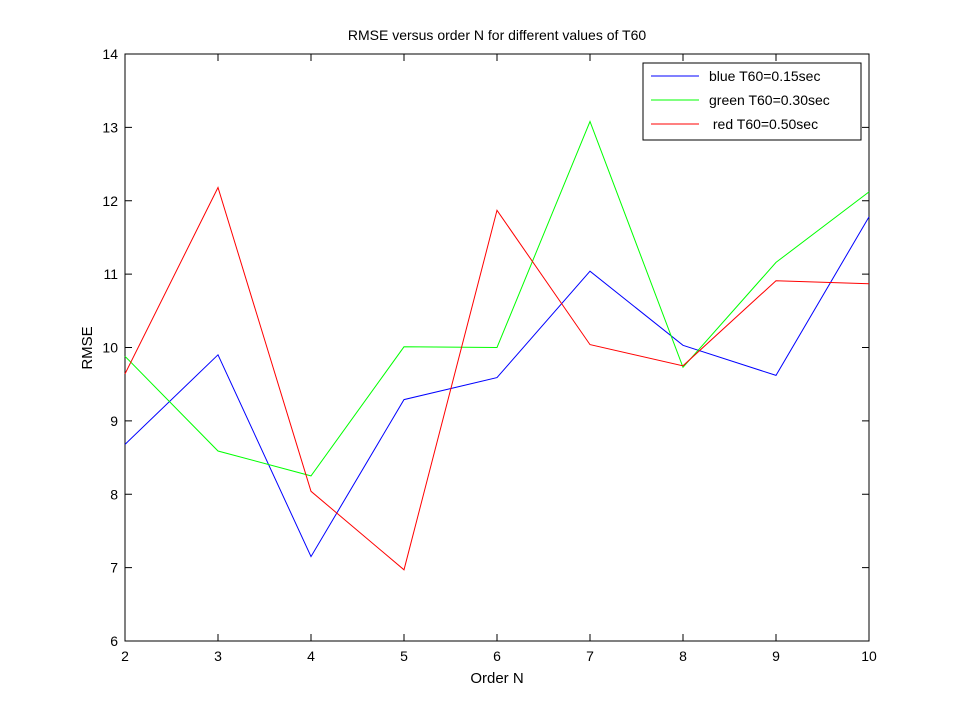  I want to click on x-tick-label: 7, so click(590, 656).